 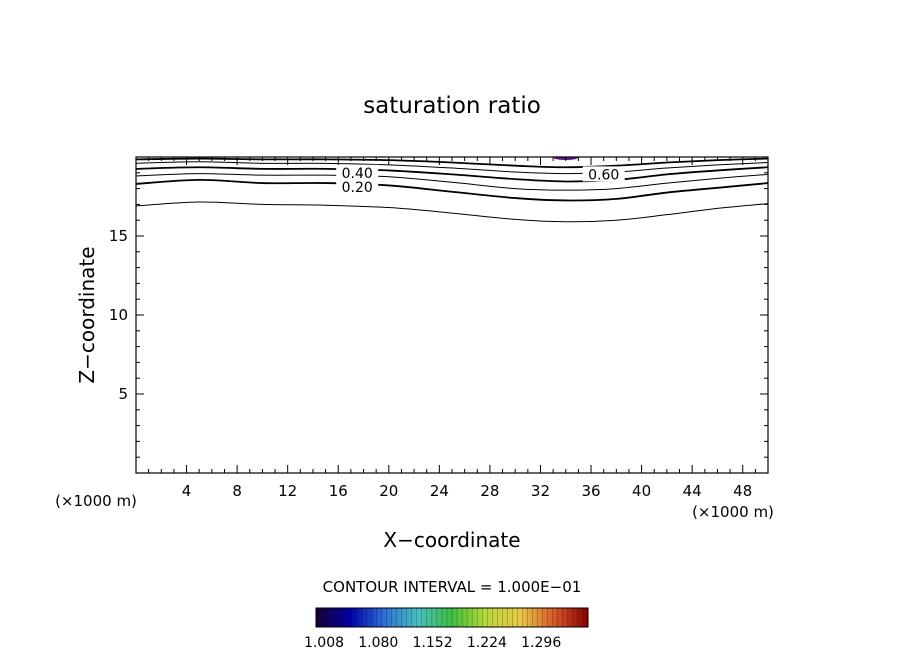 I want to click on colorbar-labels: 1.008 1.080 1.152 1.224 1.296, so click(x=432, y=643).